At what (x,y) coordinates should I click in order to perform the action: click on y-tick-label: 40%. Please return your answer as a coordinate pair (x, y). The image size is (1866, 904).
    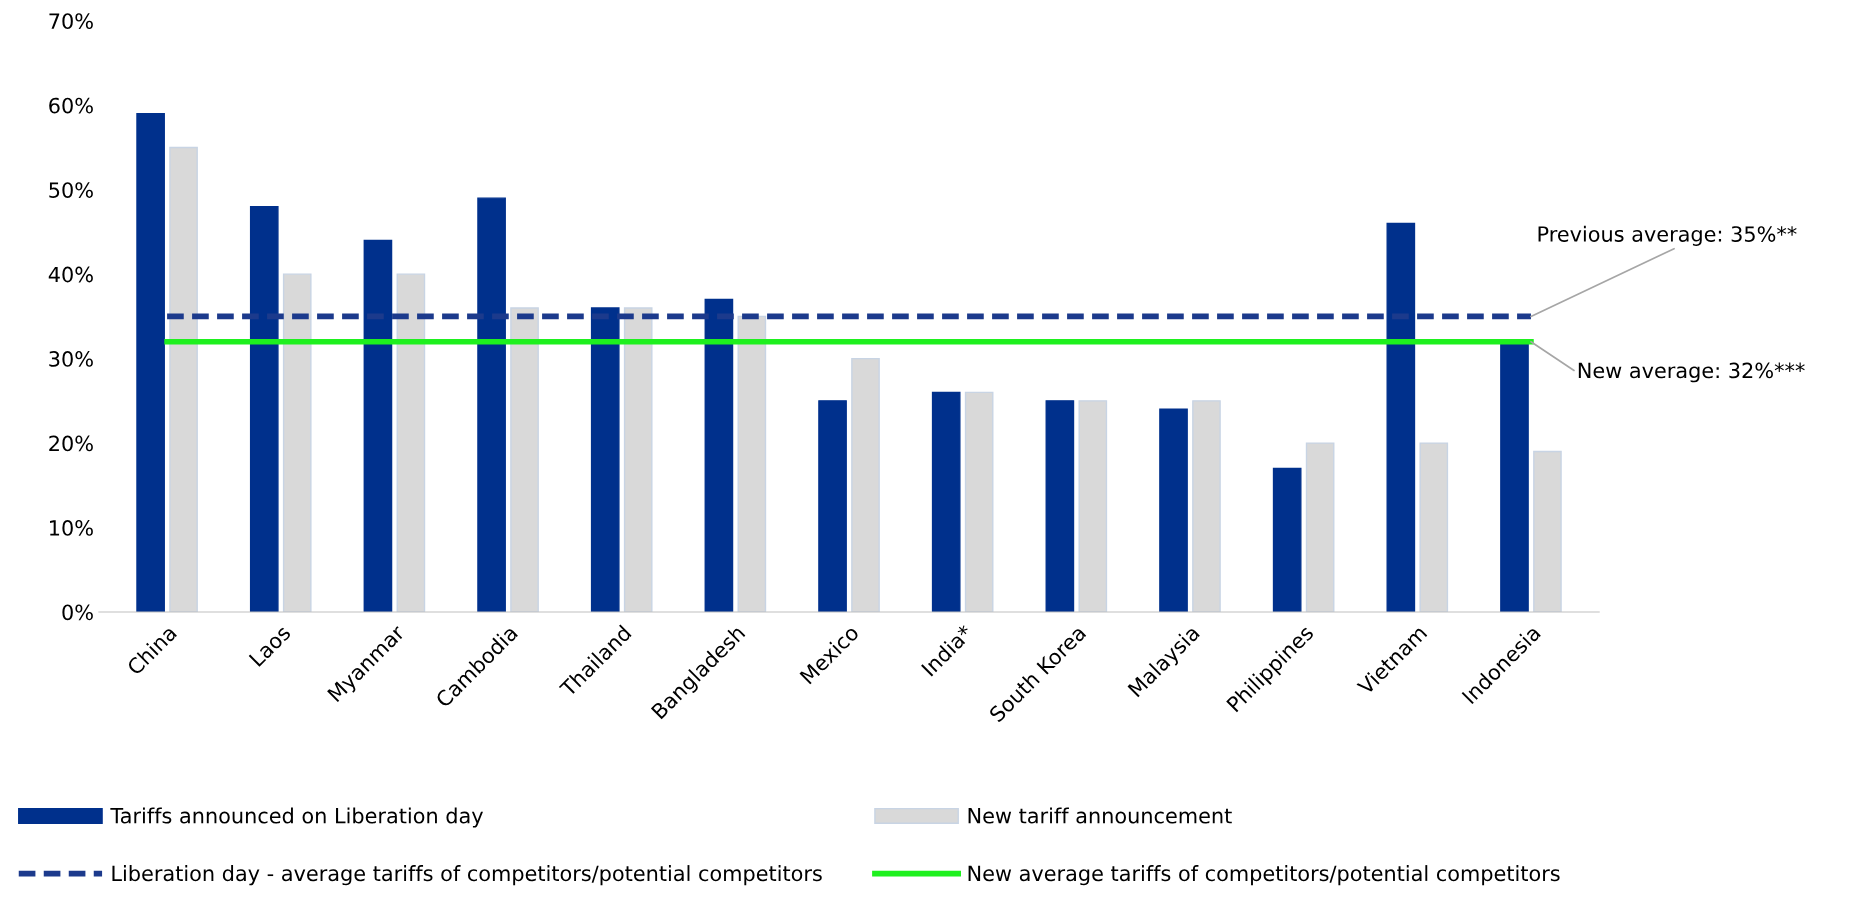
    Looking at the image, I should click on (70, 274).